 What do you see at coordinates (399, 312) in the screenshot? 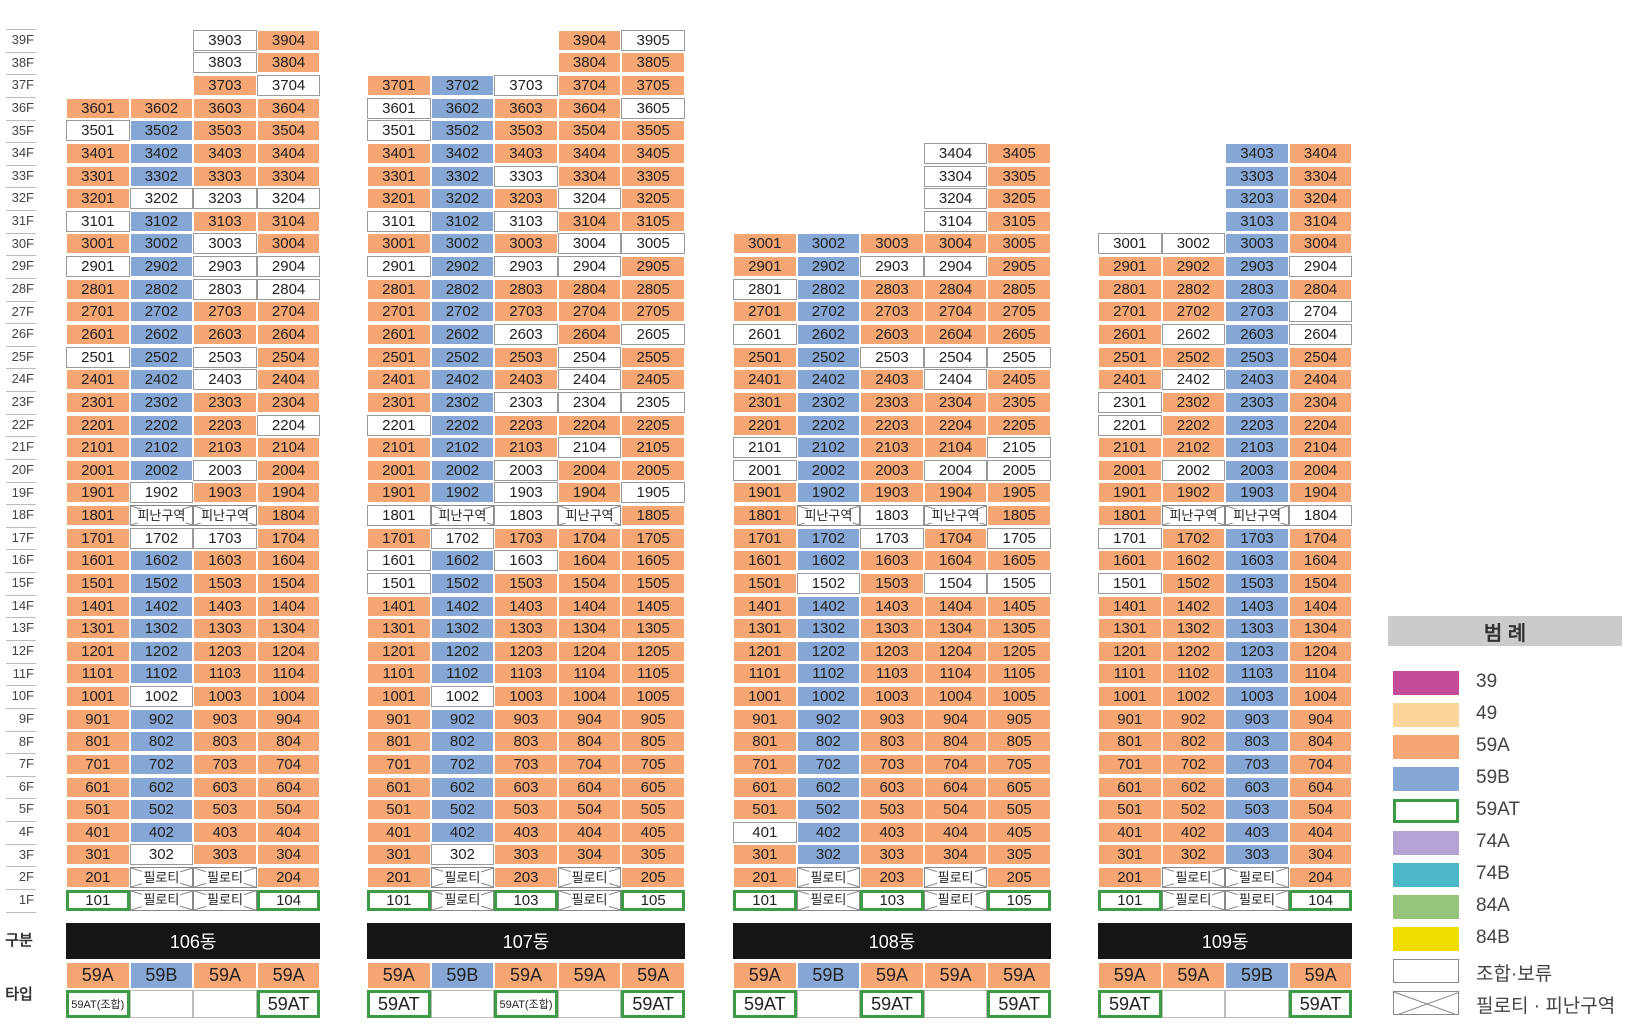
I see `unit-cell: 2701` at bounding box center [399, 312].